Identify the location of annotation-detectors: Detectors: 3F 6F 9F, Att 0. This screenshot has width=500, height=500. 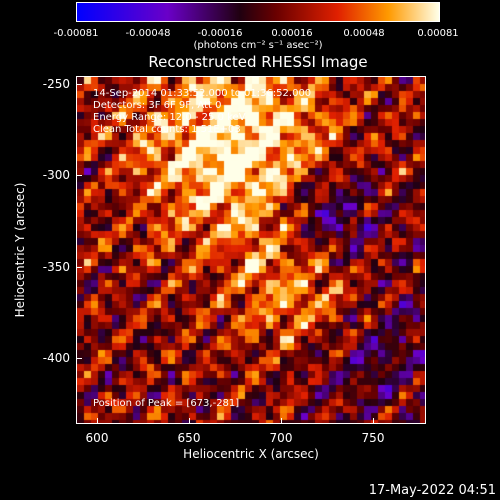
(157, 105).